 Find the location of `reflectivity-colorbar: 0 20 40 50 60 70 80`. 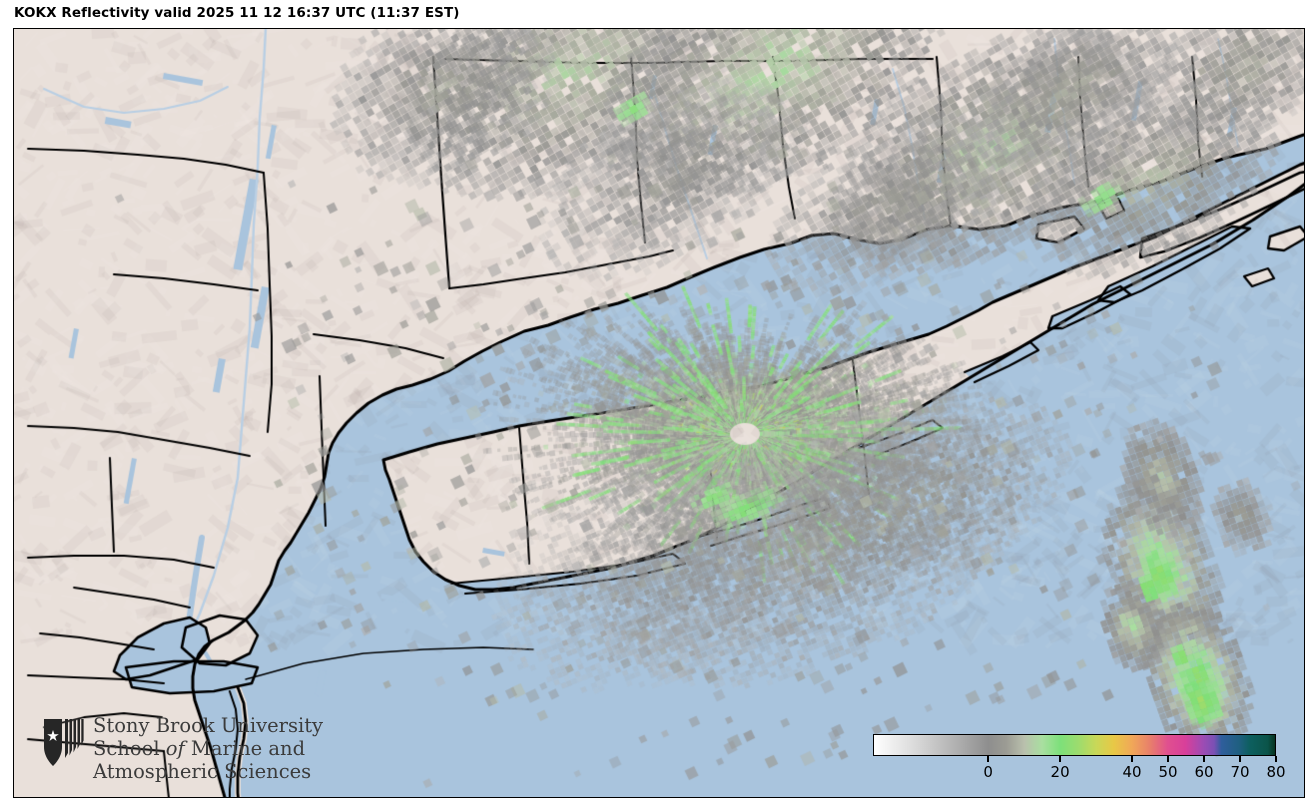

reflectivity-colorbar: 0 20 40 50 60 70 80 is located at coordinates (1079, 762).